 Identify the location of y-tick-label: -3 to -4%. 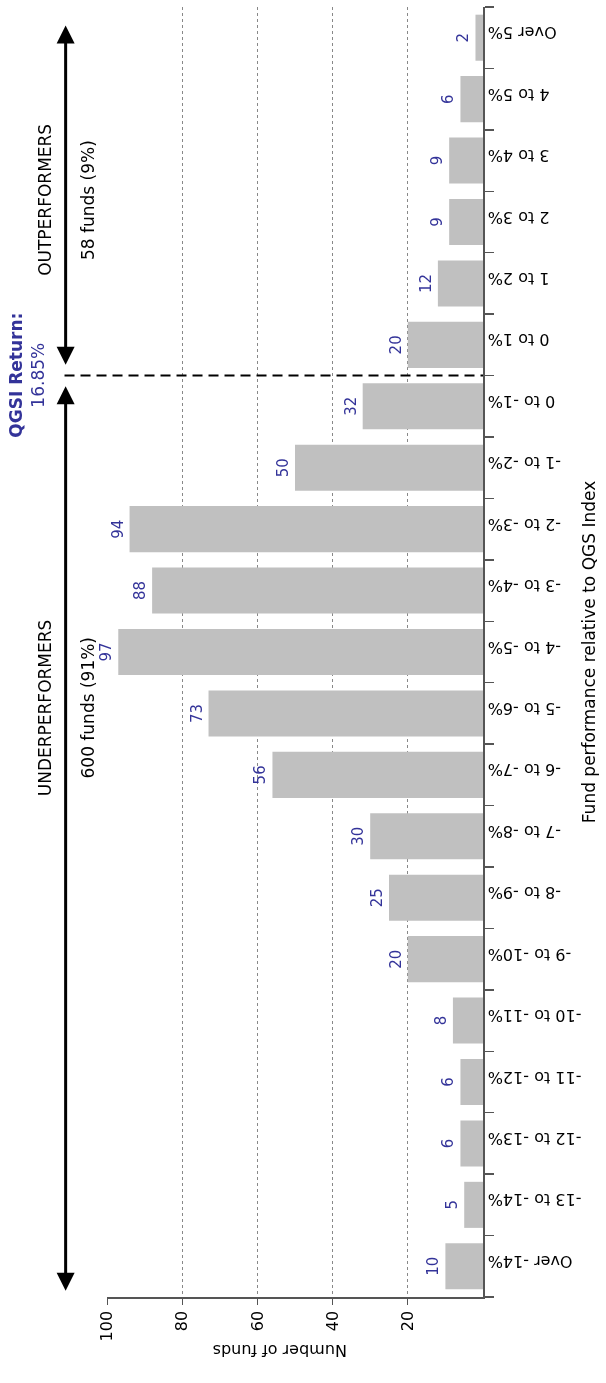
(524, 586).